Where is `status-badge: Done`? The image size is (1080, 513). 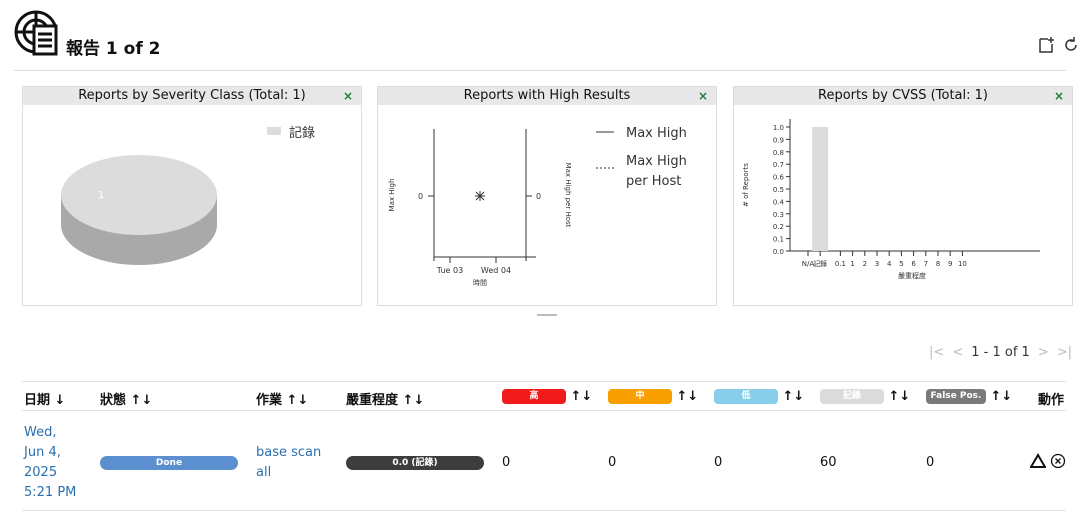
status-badge: Done is located at coordinates (169, 463).